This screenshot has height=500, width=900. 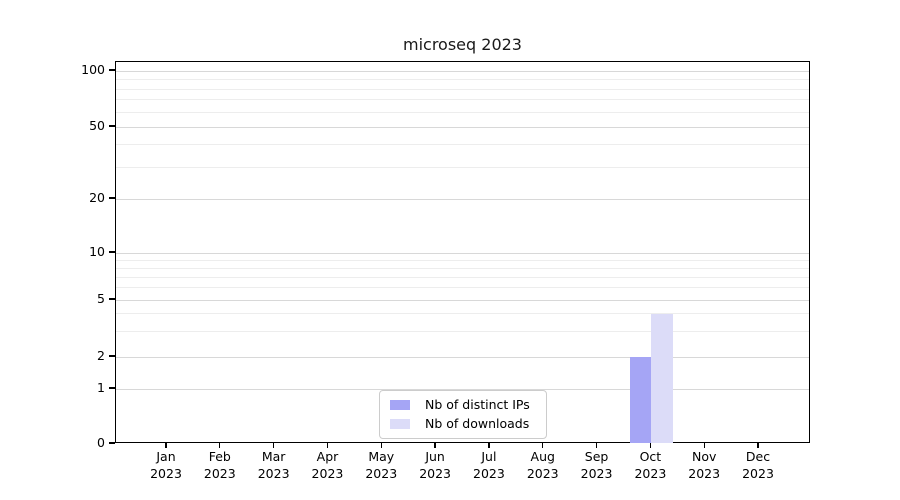 What do you see at coordinates (640, 400) in the screenshot?
I see `bar-distinct-ips` at bounding box center [640, 400].